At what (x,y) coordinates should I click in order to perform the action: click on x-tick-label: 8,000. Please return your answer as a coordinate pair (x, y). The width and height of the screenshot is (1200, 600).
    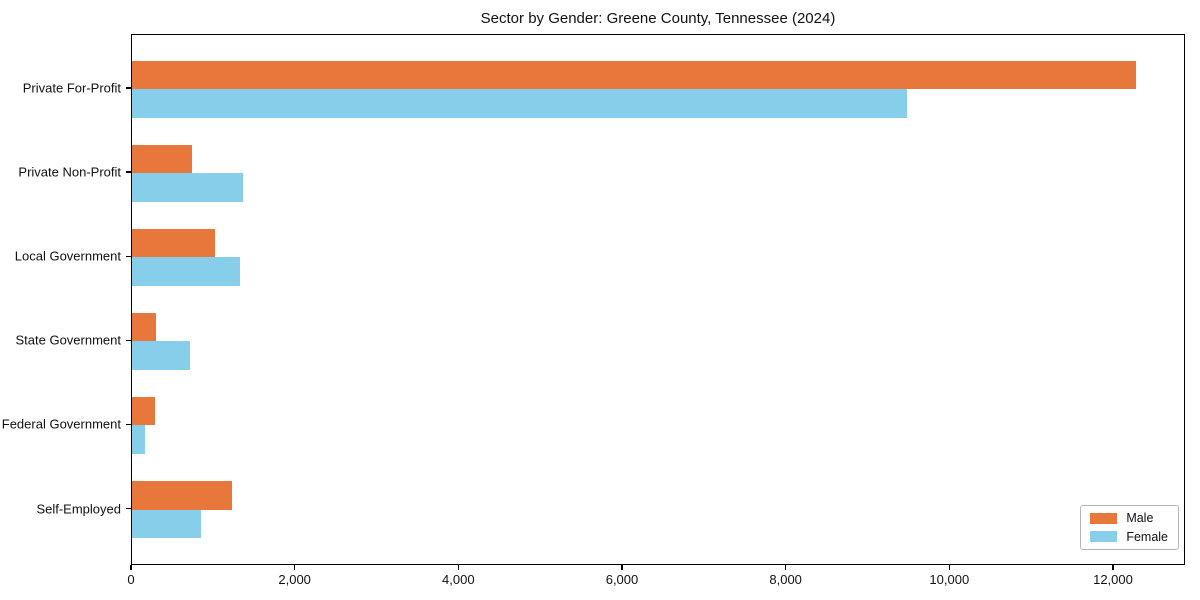
    Looking at the image, I should click on (785, 579).